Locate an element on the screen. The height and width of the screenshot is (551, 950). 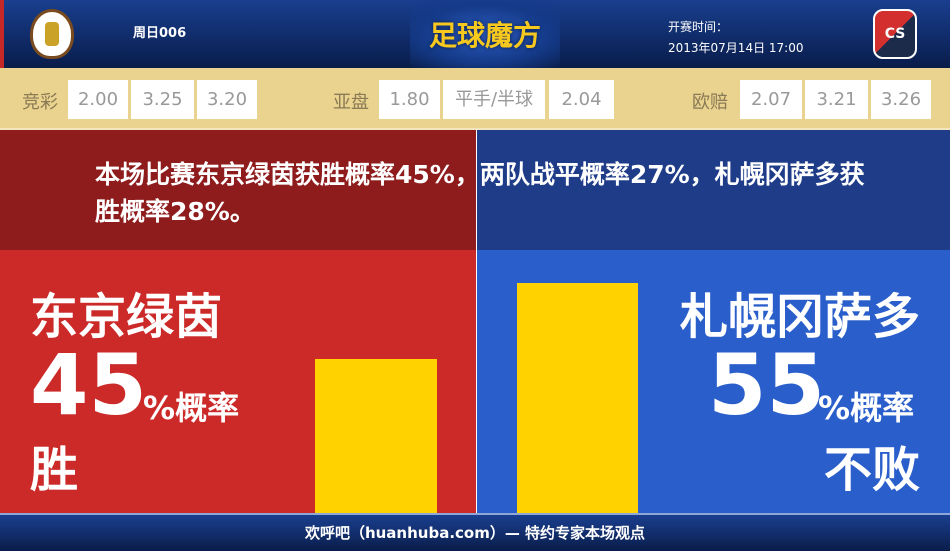
kickoff-label: 开赛时间： is located at coordinates (698, 27).